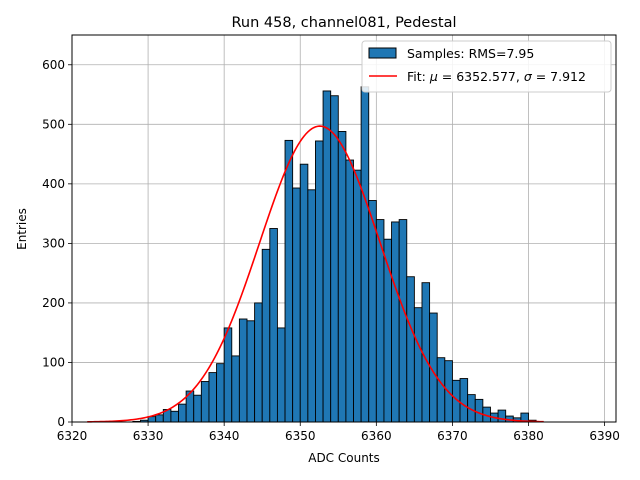  What do you see at coordinates (53, 303) in the screenshot?
I see `y-tick-label: 200` at bounding box center [53, 303].